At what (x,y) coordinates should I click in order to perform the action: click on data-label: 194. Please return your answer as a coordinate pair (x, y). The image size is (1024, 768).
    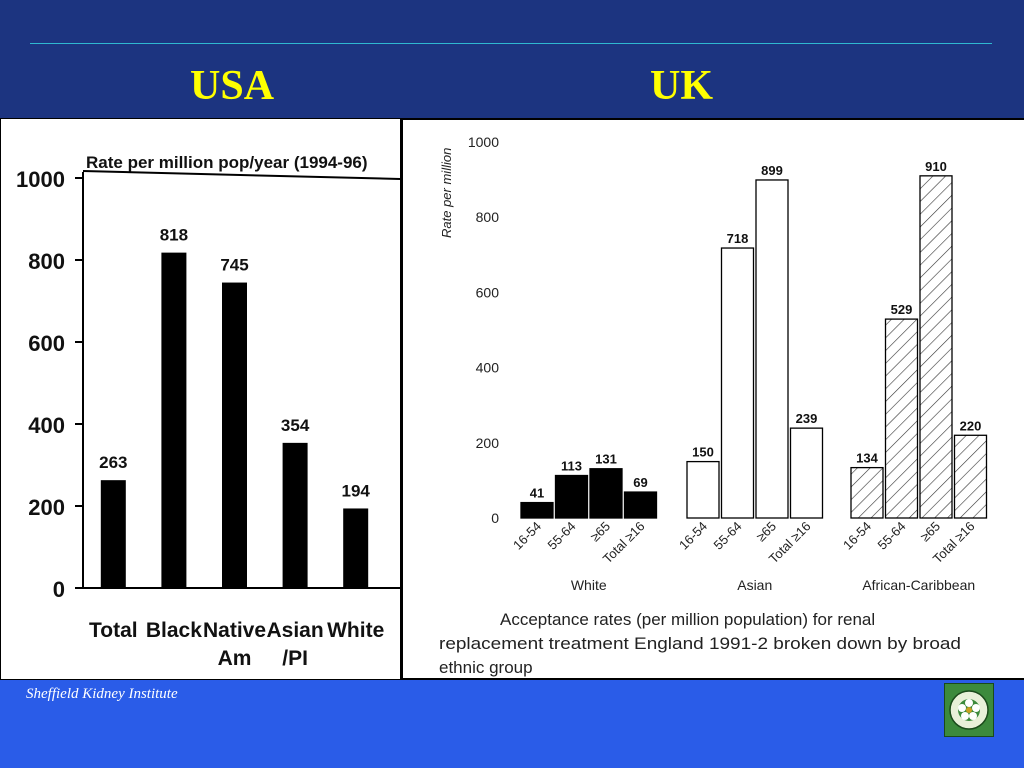
    Looking at the image, I should click on (356, 490).